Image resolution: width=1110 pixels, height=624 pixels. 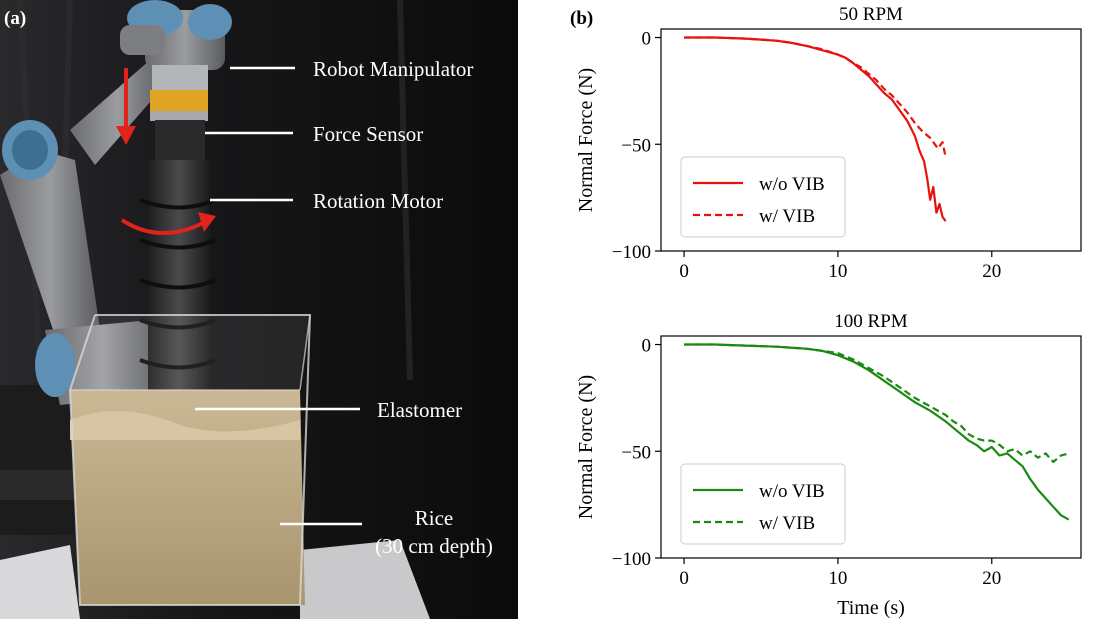 I want to click on tool-flange, so click(x=180, y=78).